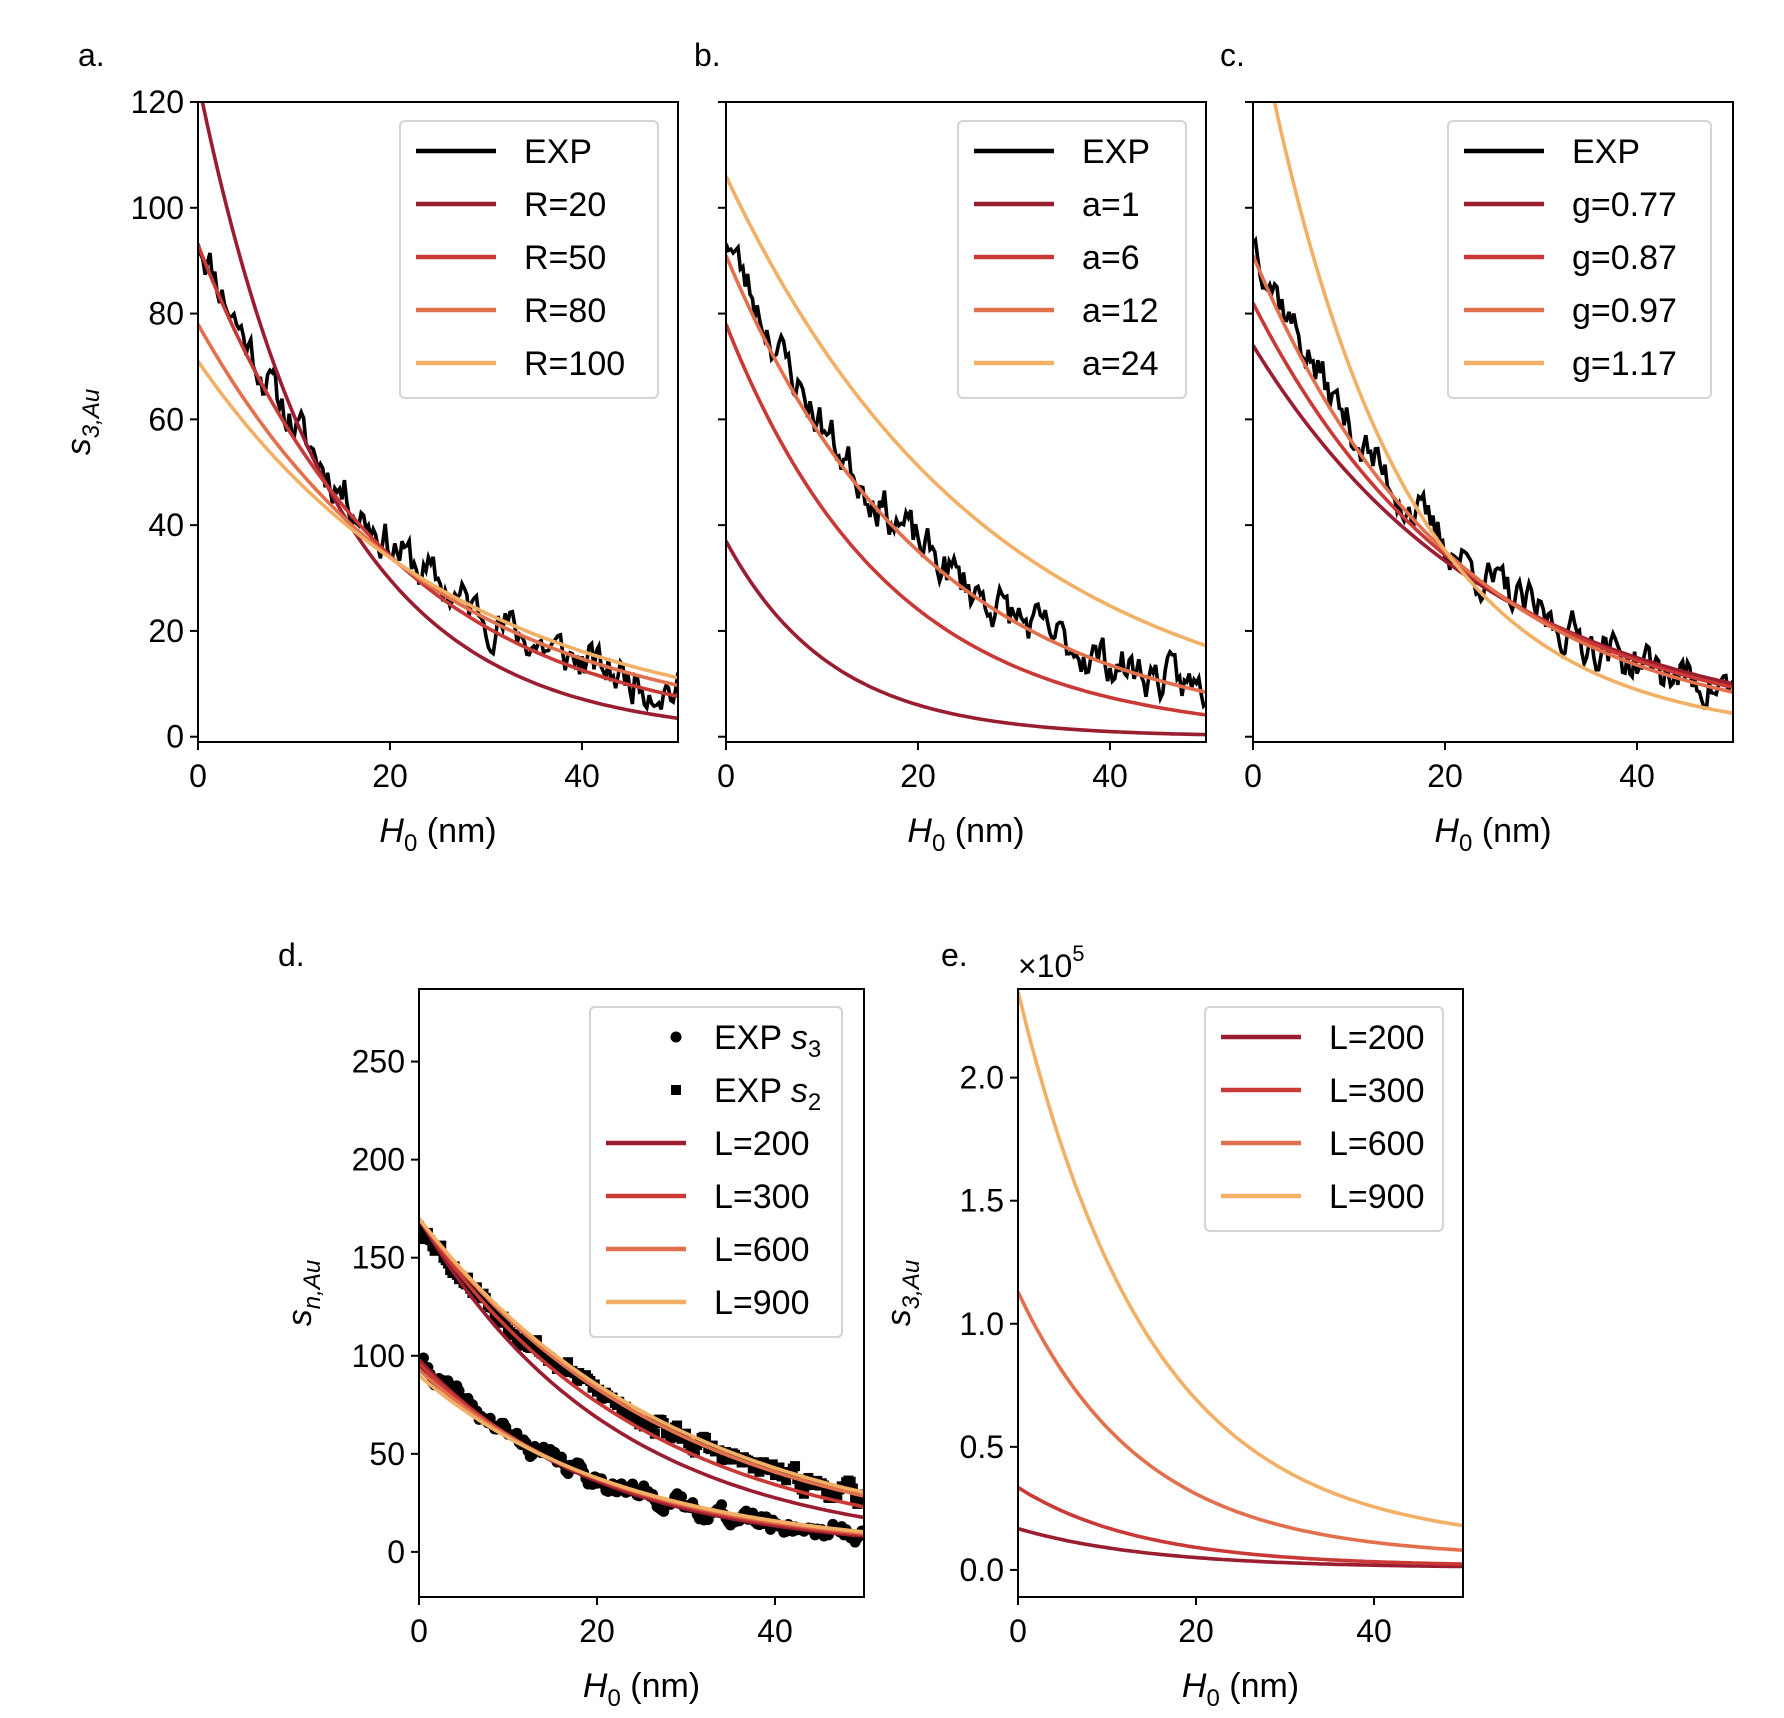 Image resolution: width=1784 pixels, height=1718 pixels. Describe the element at coordinates (1377, 1144) in the screenshot. I see `legend-label: L=600` at that location.